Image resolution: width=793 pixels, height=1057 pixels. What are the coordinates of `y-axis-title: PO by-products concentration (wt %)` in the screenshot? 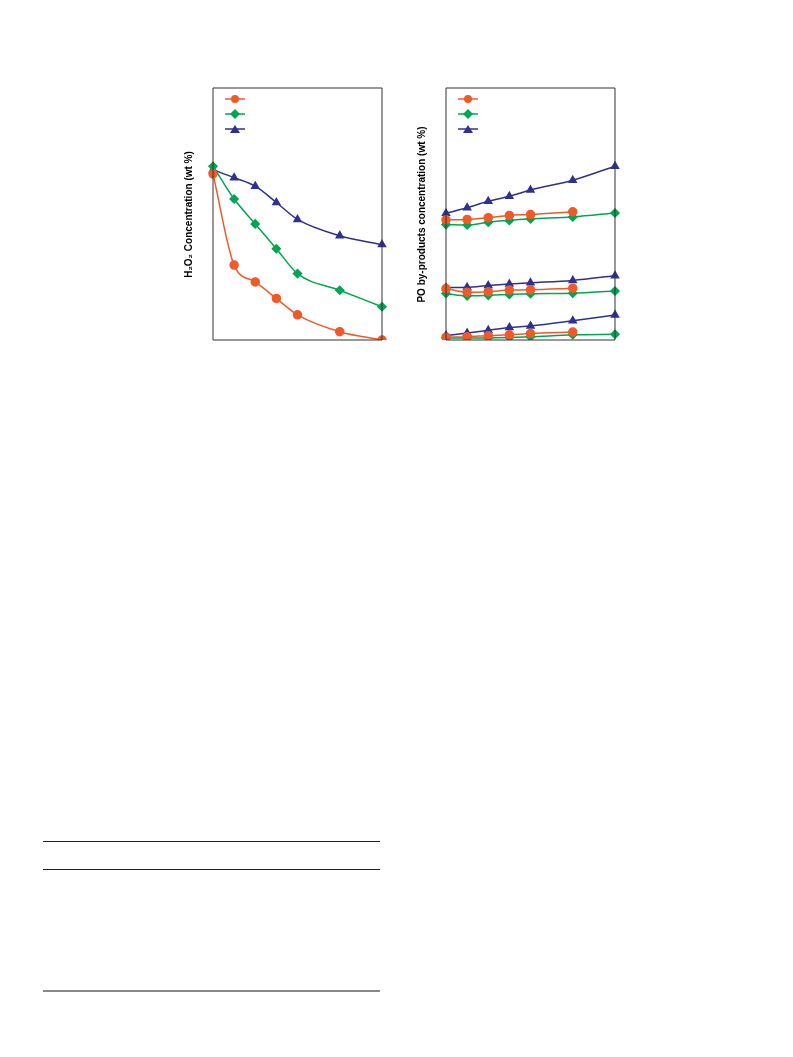 It's located at (421, 214).